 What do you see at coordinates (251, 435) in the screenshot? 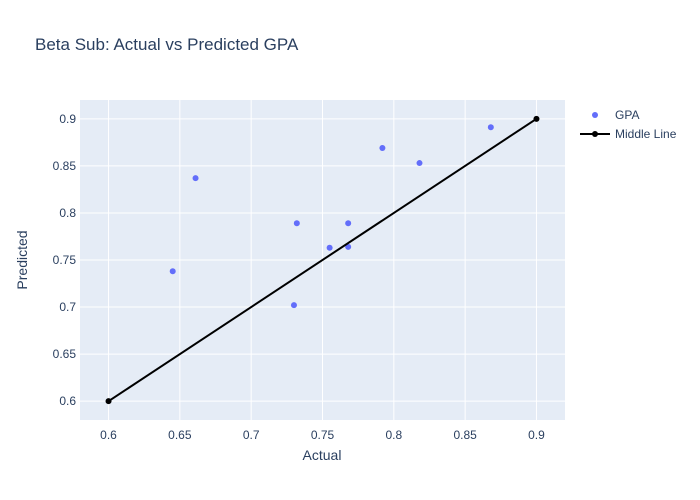
I see `x-tick-label: 0.7` at bounding box center [251, 435].